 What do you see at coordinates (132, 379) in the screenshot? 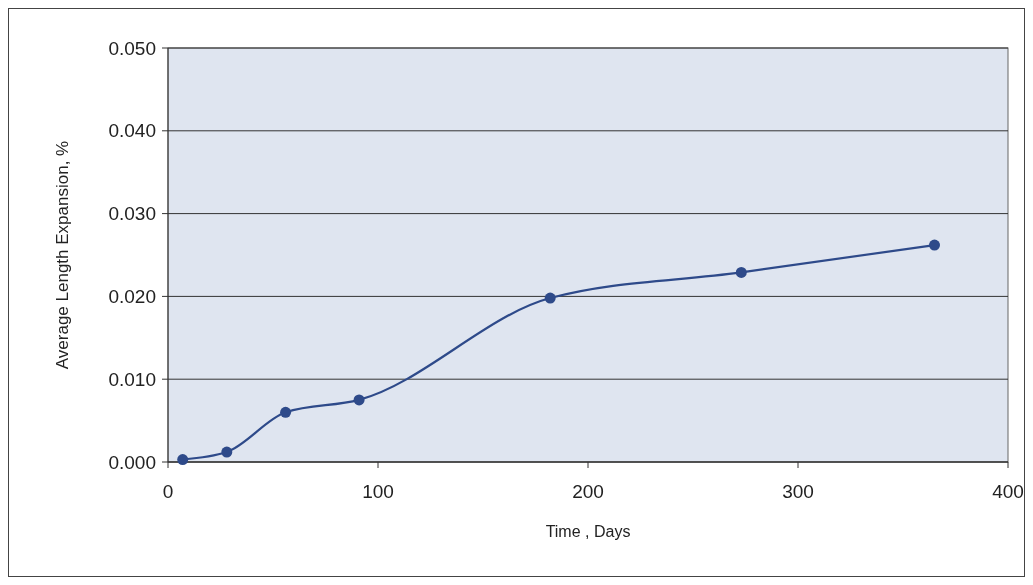
I see `y-tick-label: 0.010` at bounding box center [132, 379].